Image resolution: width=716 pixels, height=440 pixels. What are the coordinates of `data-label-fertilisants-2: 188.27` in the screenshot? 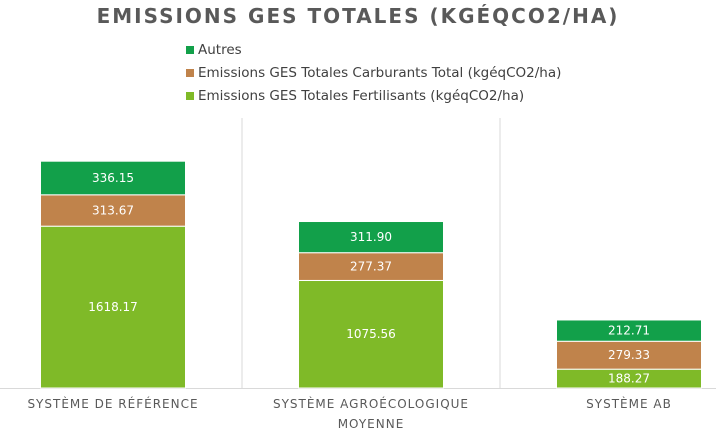 It's located at (629, 379).